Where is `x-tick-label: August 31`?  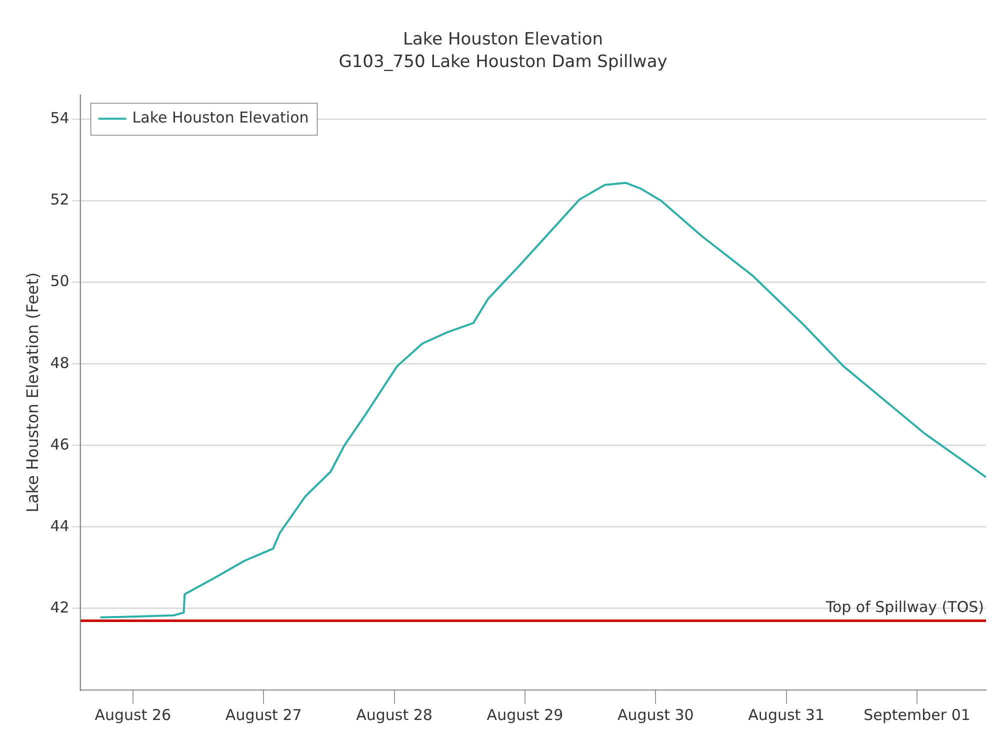 x-tick-label: August 31 is located at coordinates (786, 715).